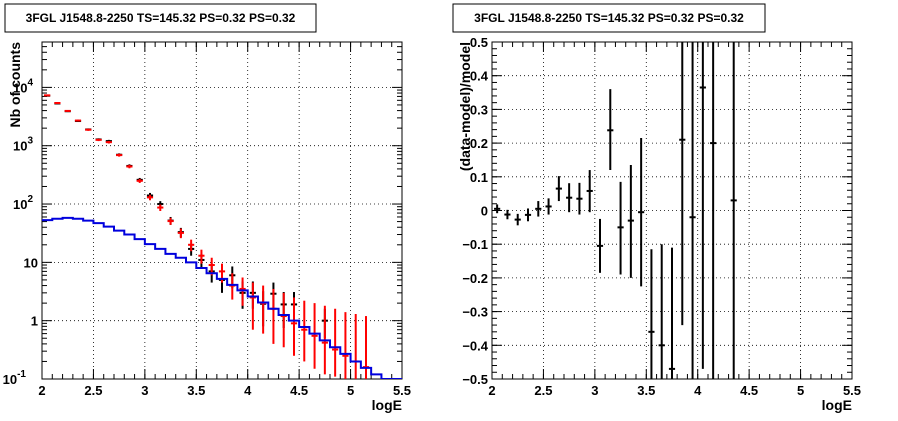 This screenshot has width=898, height=421. Describe the element at coordinates (15, 378) in the screenshot. I see `left-y-tick-label: 10⁻¹` at that location.